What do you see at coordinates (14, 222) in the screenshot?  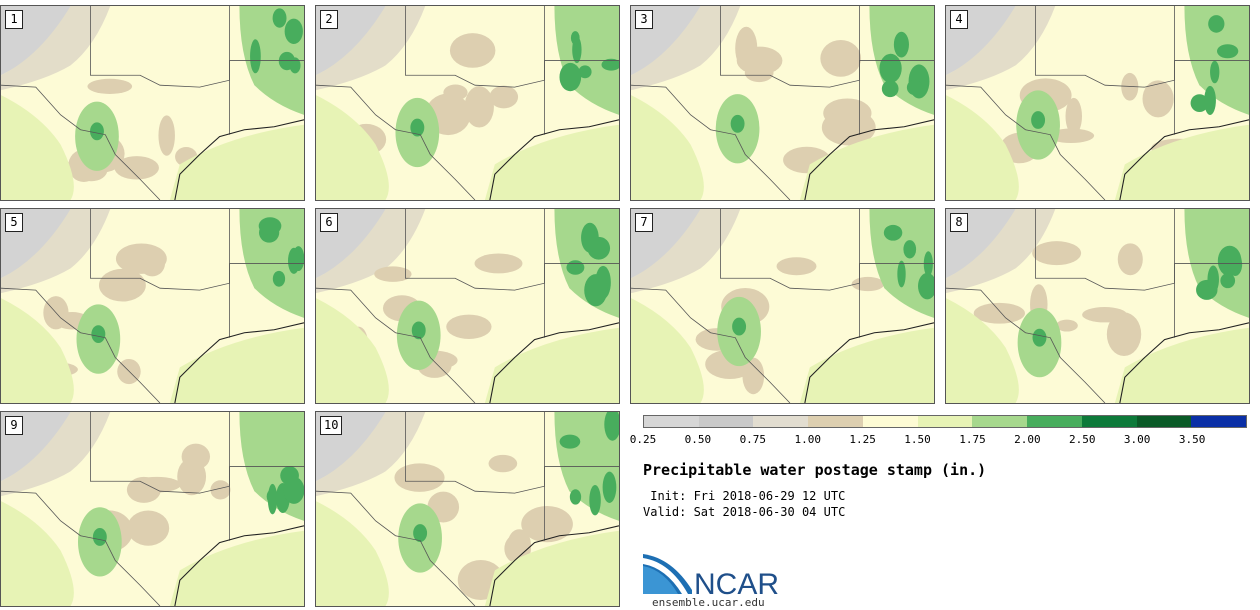 I see `panel-label: 5` at bounding box center [14, 222].